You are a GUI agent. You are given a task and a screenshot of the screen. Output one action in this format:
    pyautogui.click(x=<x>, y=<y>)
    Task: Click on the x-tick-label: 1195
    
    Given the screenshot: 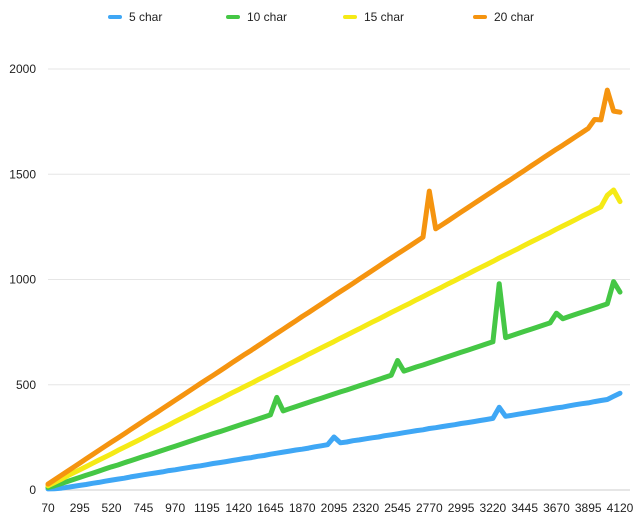 What is the action you would take?
    pyautogui.click(x=207, y=508)
    